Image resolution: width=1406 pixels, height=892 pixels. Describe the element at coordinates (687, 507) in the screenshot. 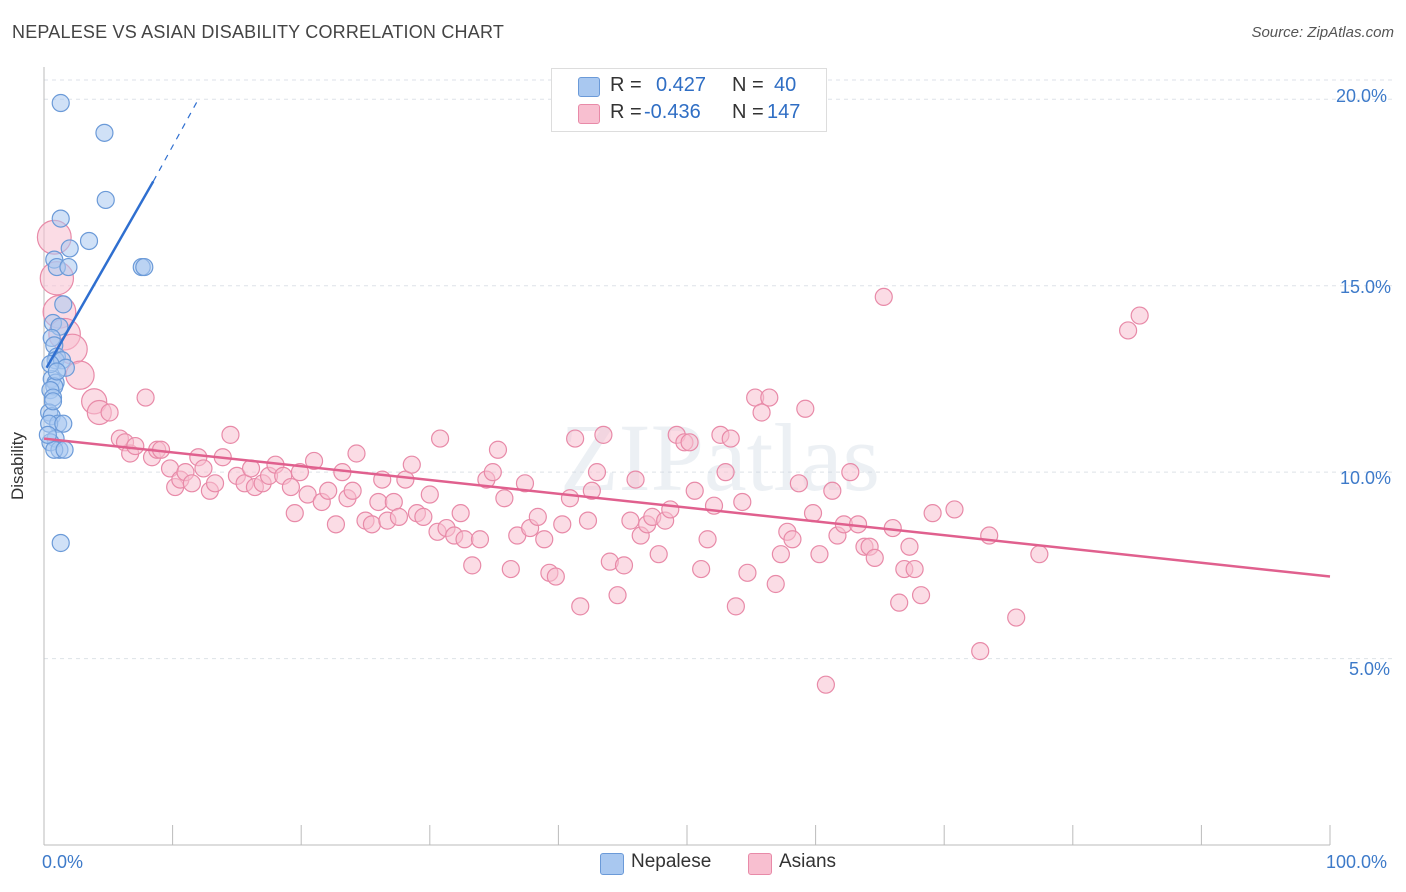

I see `asians-trend-line` at that location.